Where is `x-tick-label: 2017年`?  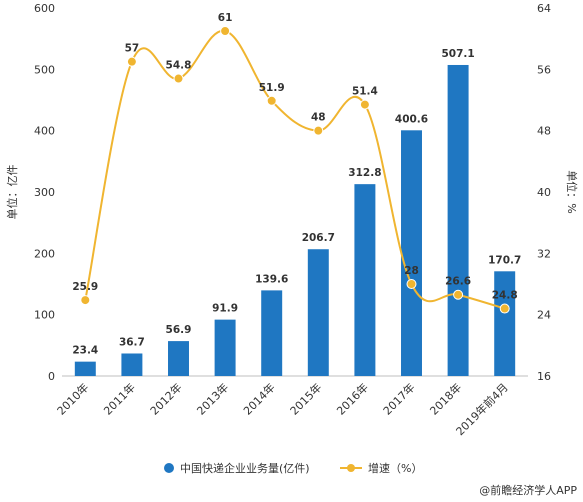 x-tick-label: 2017年 is located at coordinates (398, 398).